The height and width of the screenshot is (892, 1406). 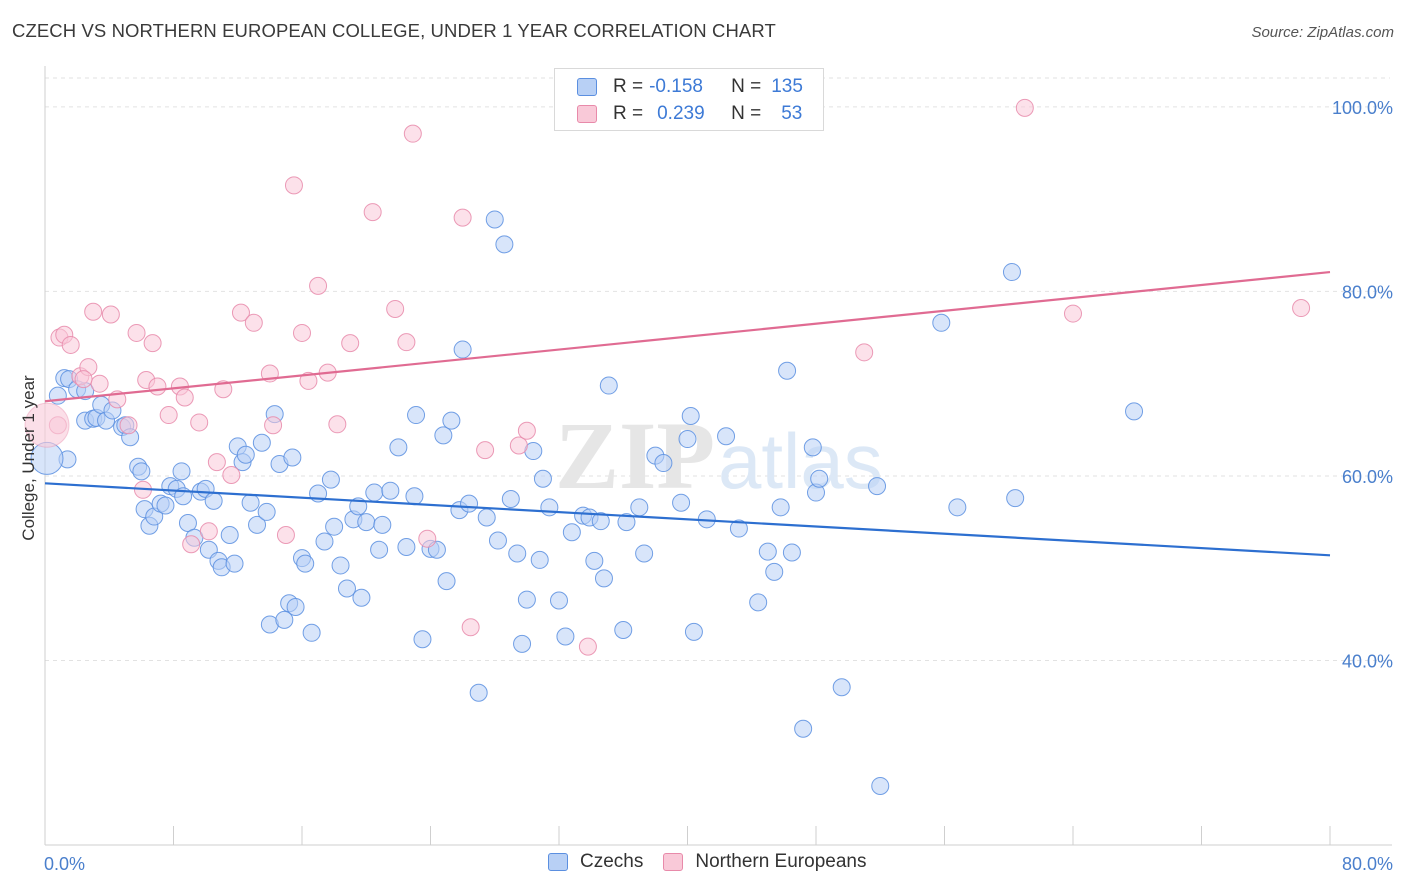 I want to click on legend-item-czechs: Czechs, so click(x=595, y=862).